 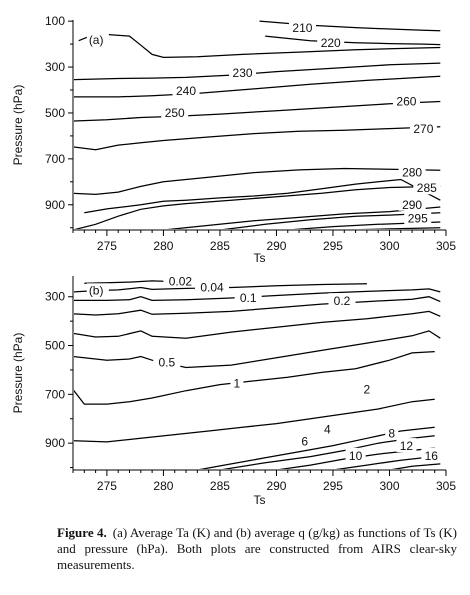 I want to click on contour-label: 295, so click(x=418, y=219).